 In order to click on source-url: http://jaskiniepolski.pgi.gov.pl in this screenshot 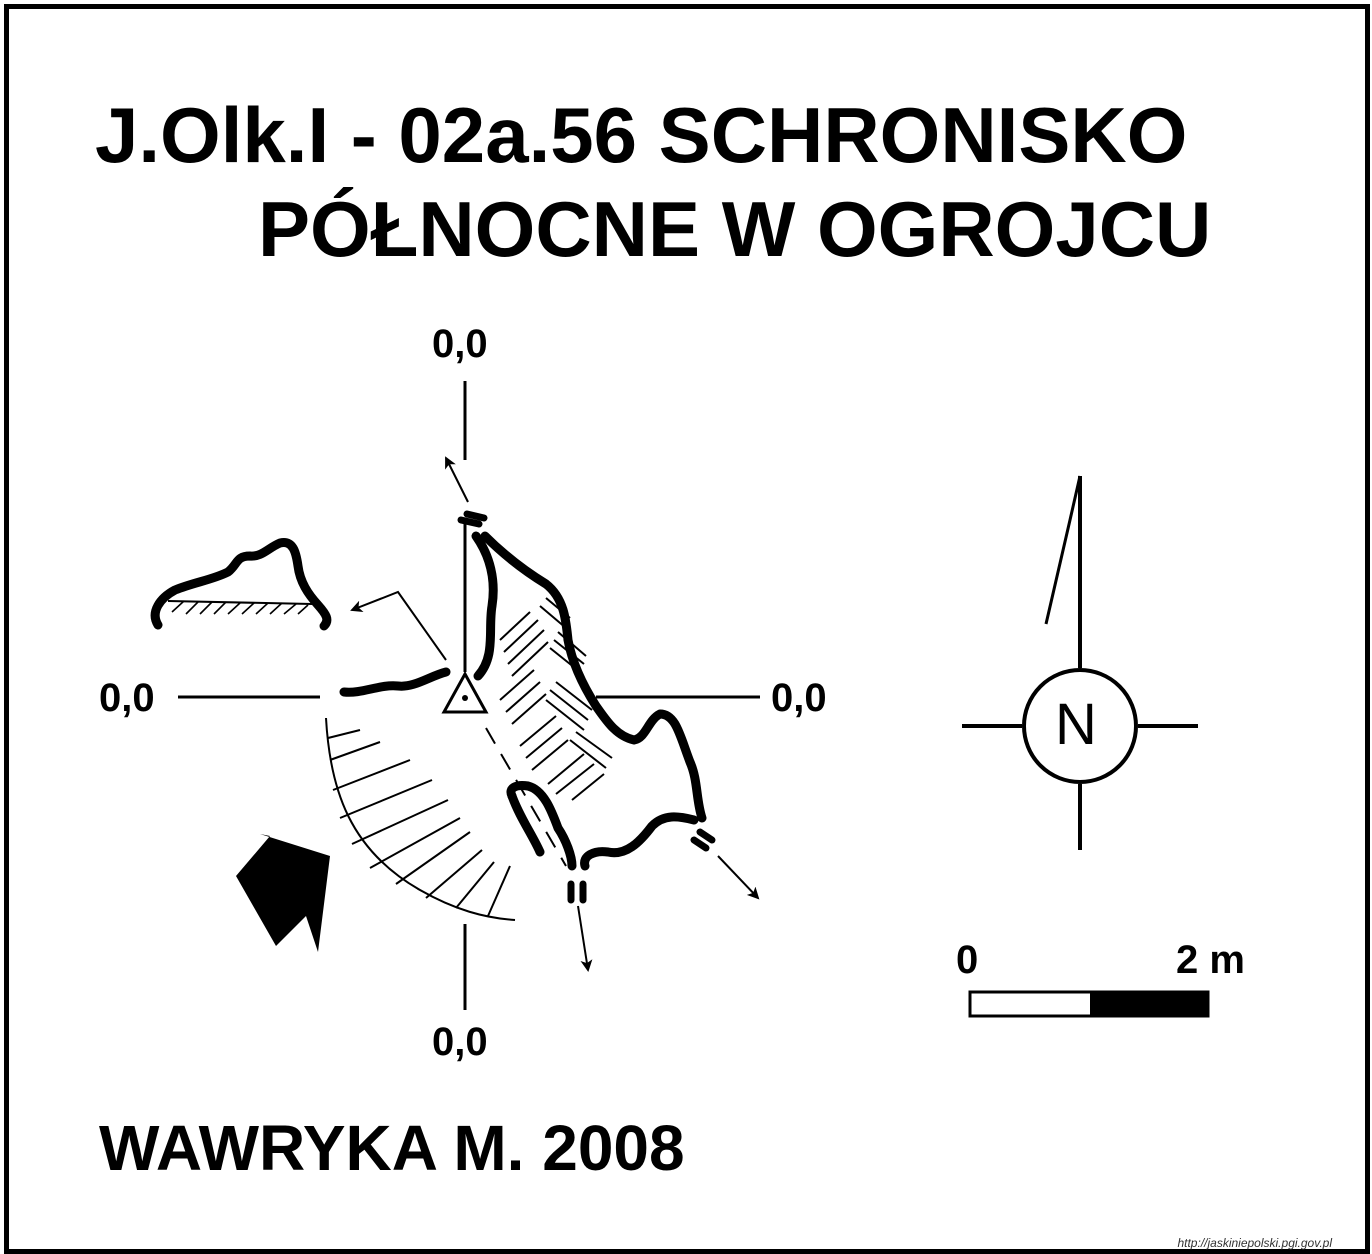, I will do `click(1254, 1243)`.